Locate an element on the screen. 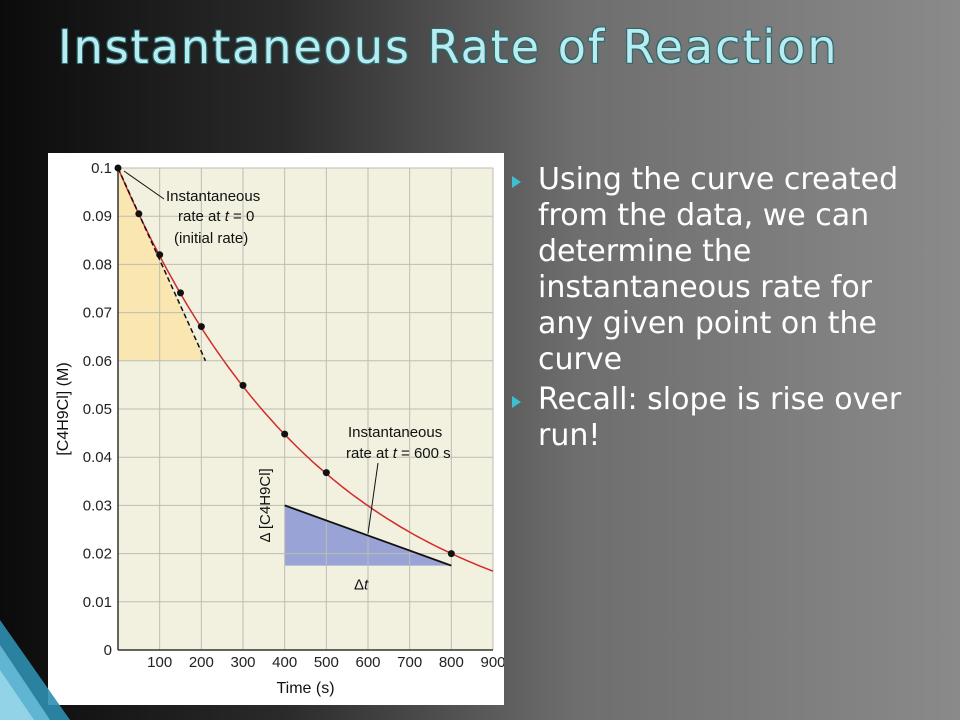 Image resolution: width=960 pixels, height=720 pixels. x-tick-label: 900 is located at coordinates (492, 662).